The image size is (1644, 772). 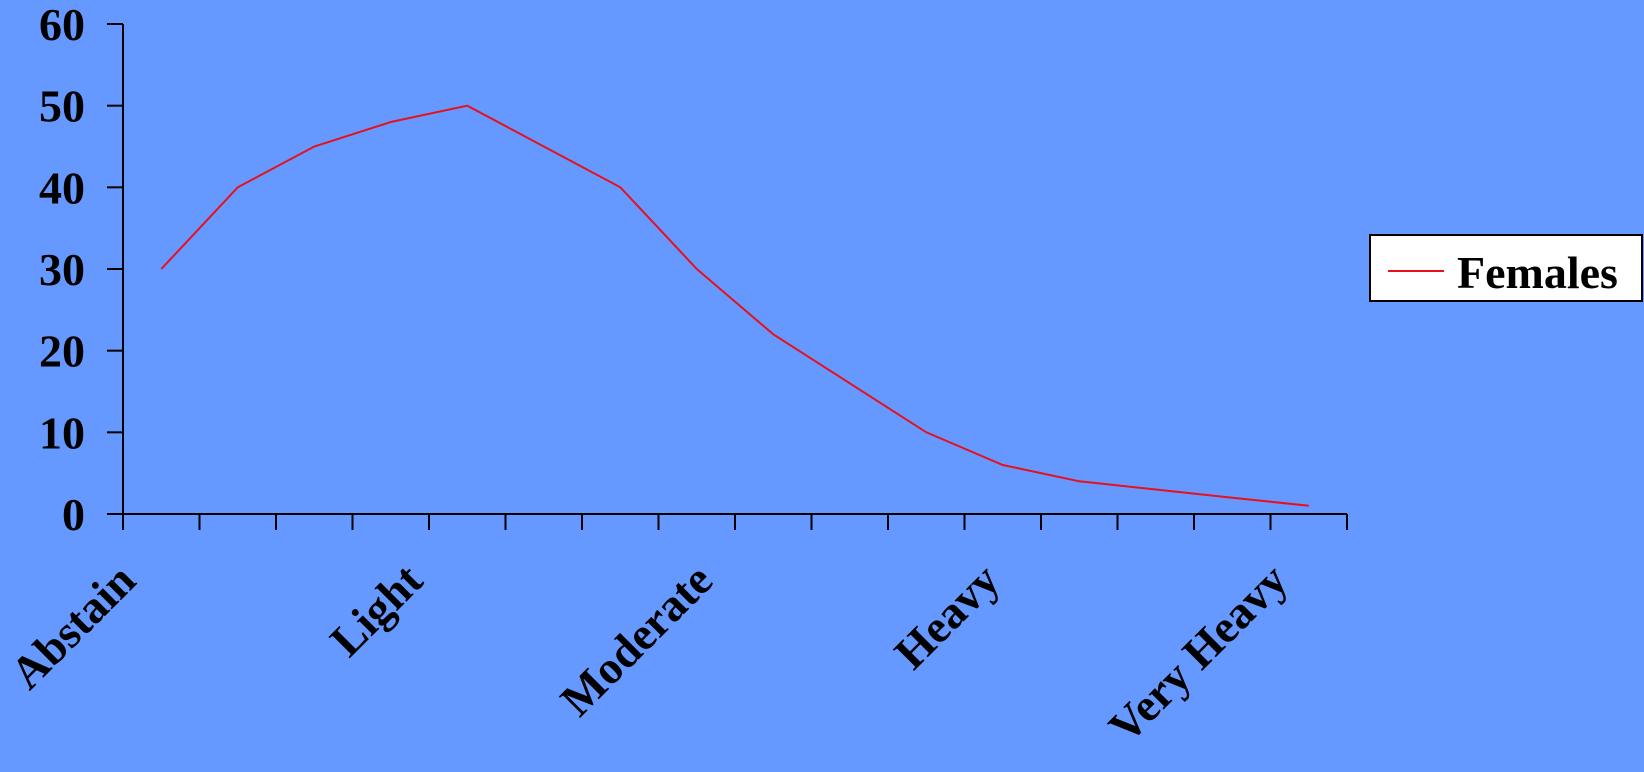 What do you see at coordinates (62, 269) in the screenshot?
I see `y-tick-label: 30` at bounding box center [62, 269].